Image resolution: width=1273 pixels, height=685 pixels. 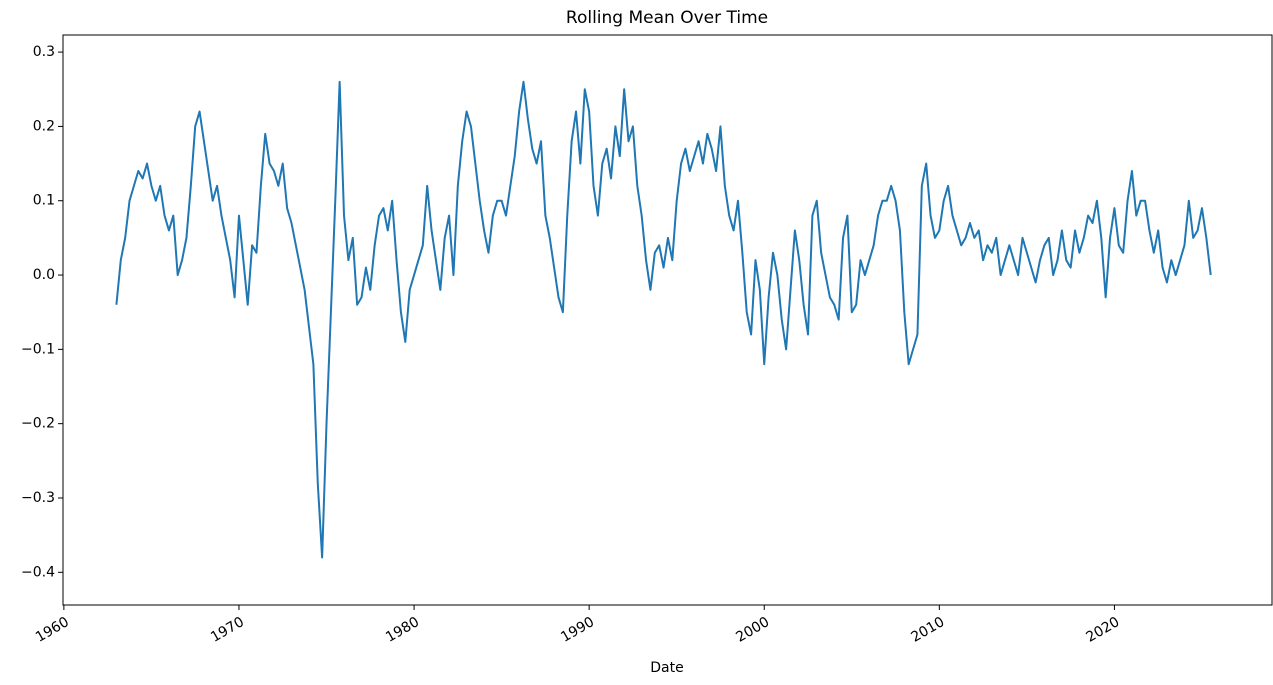 What do you see at coordinates (38, 424) in the screenshot?
I see `y-tick-label: −0.2` at bounding box center [38, 424].